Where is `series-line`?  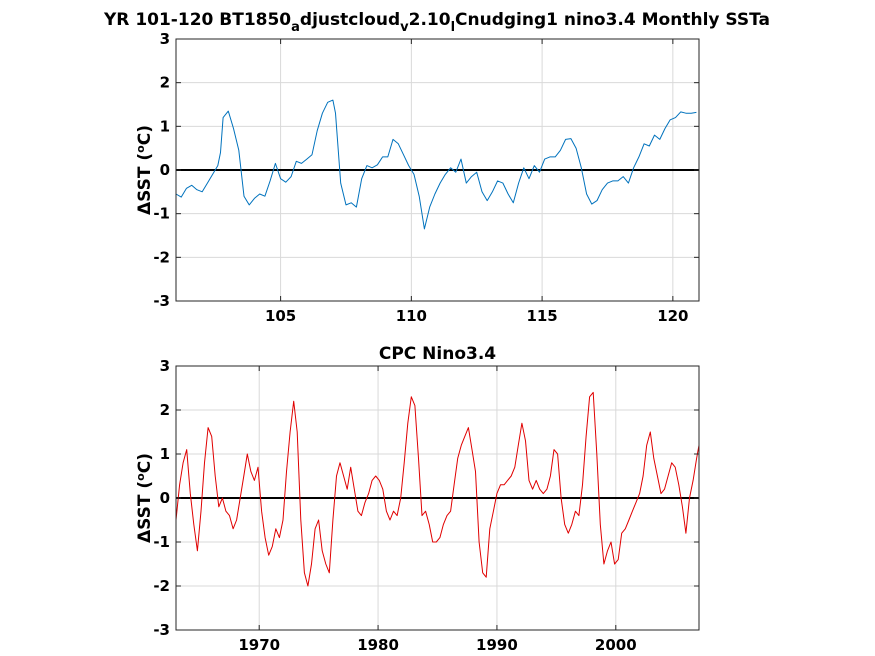 series-line is located at coordinates (436, 164).